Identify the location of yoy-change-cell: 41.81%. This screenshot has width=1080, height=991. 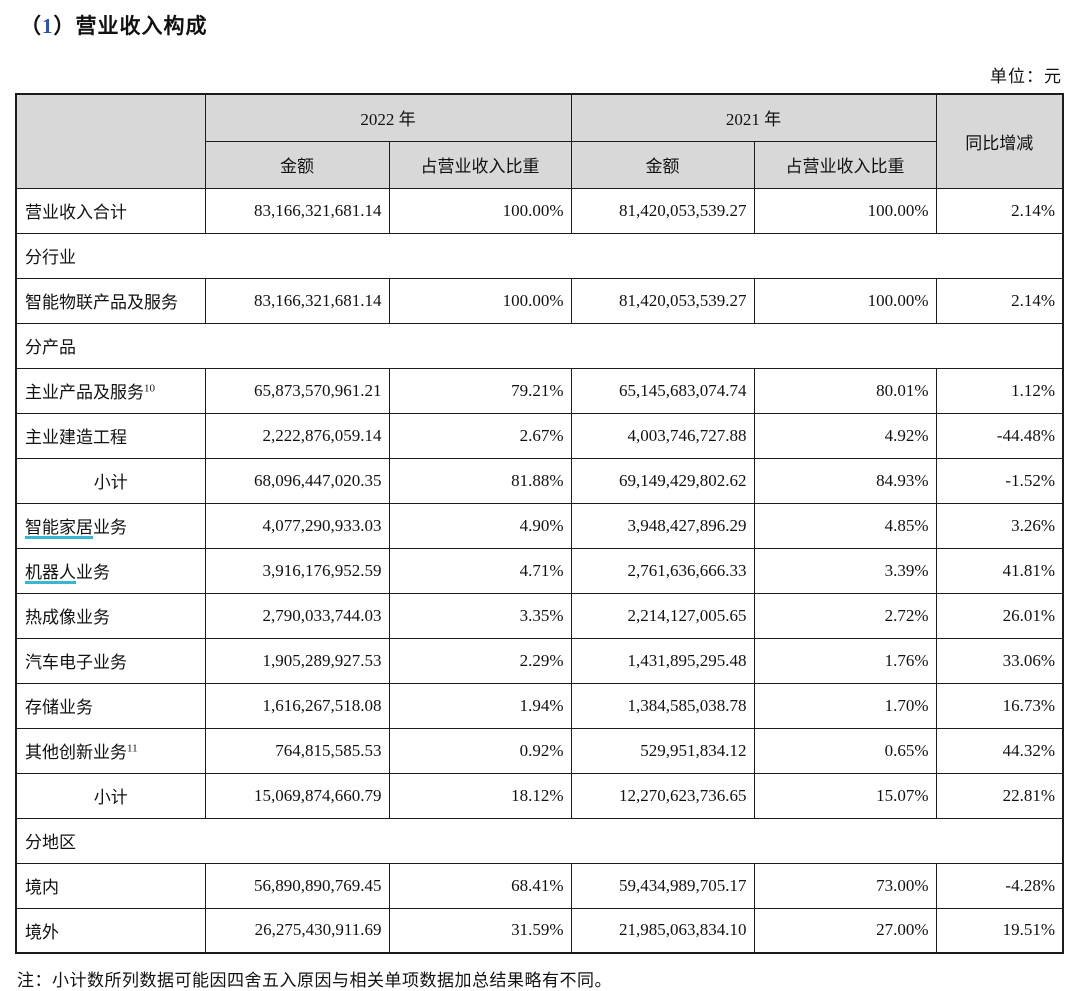
(999, 570).